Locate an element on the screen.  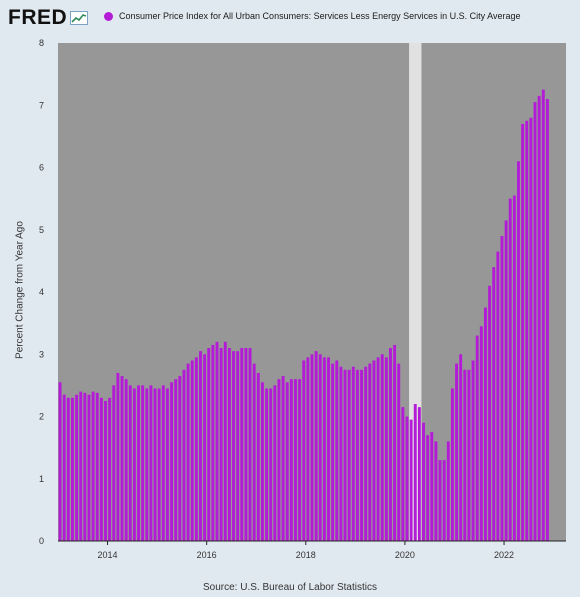
x-tick-label: 2022 is located at coordinates (504, 555).